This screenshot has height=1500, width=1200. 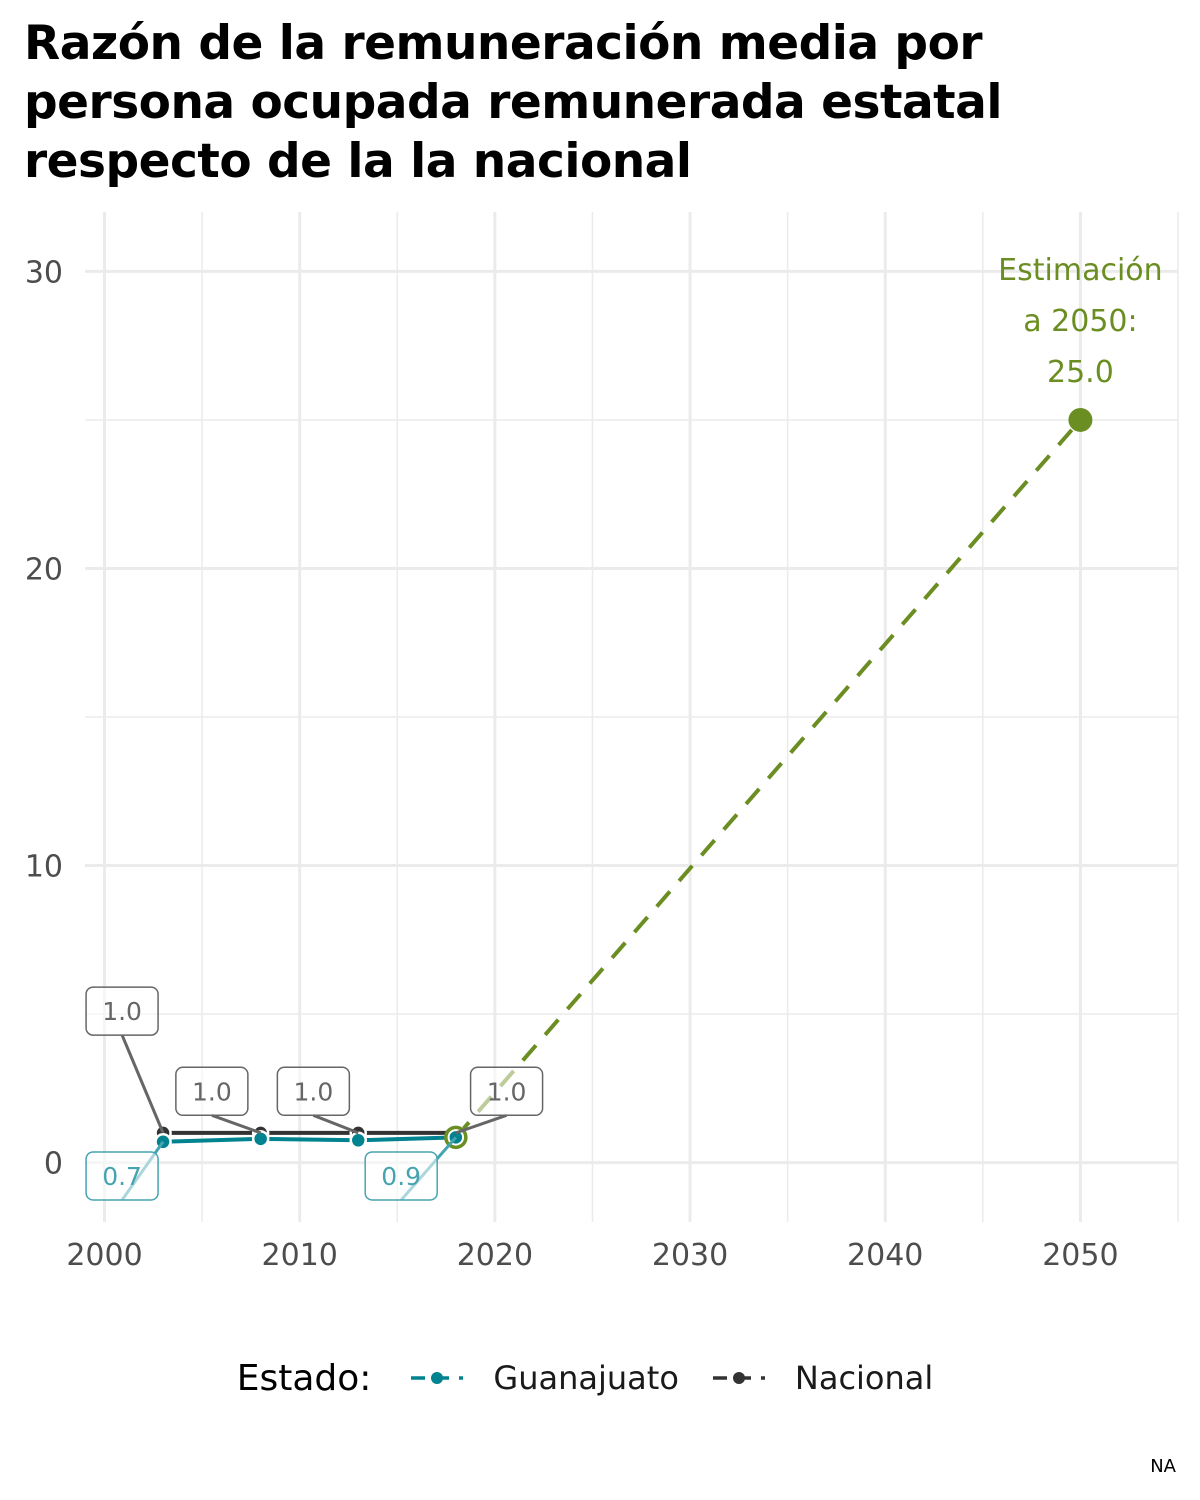 What do you see at coordinates (586, 1378) in the screenshot?
I see `legend-label-guanajuato: Guanajuato` at bounding box center [586, 1378].